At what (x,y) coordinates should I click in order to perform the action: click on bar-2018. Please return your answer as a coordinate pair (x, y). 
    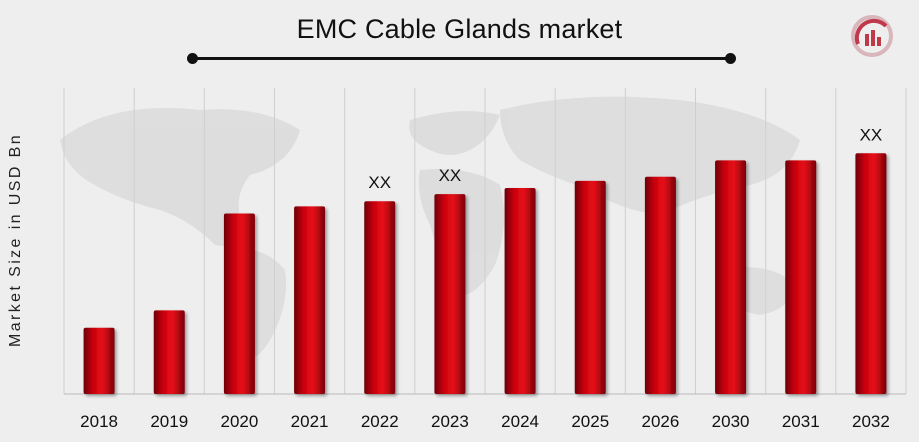
    Looking at the image, I should click on (99, 360).